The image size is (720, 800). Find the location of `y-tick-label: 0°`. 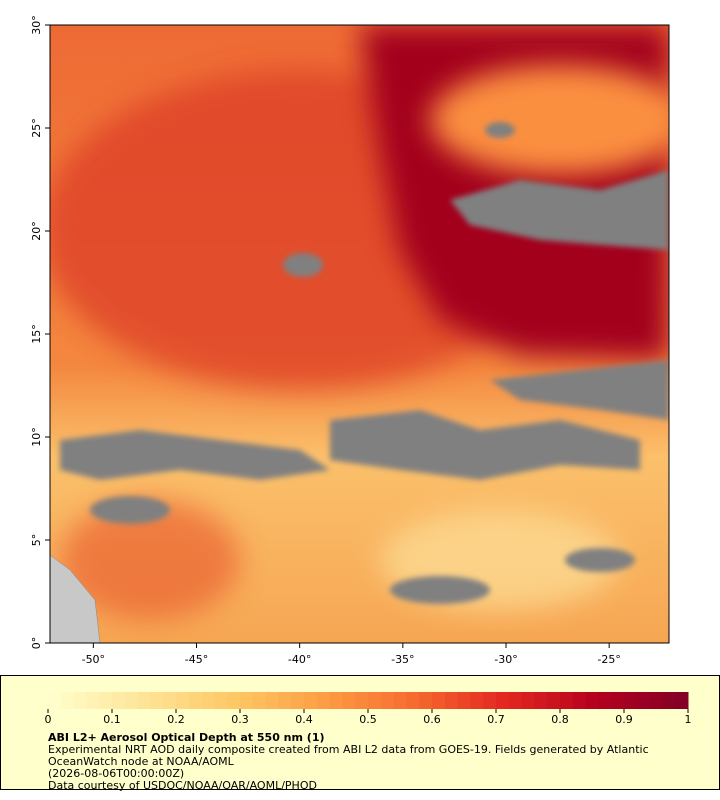

y-tick-label: 0° is located at coordinates (36, 643).